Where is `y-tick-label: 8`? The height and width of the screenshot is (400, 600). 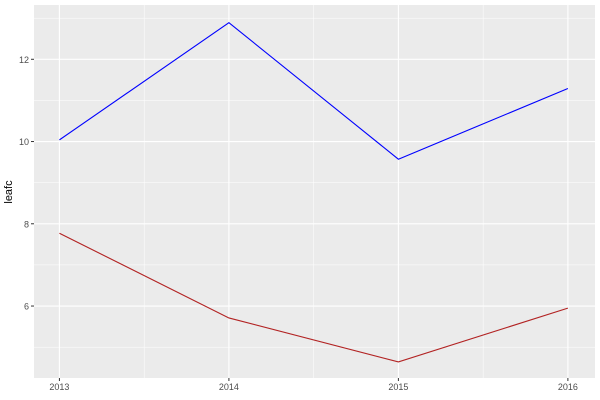
y-tick-label: 8 is located at coordinates (26, 224).